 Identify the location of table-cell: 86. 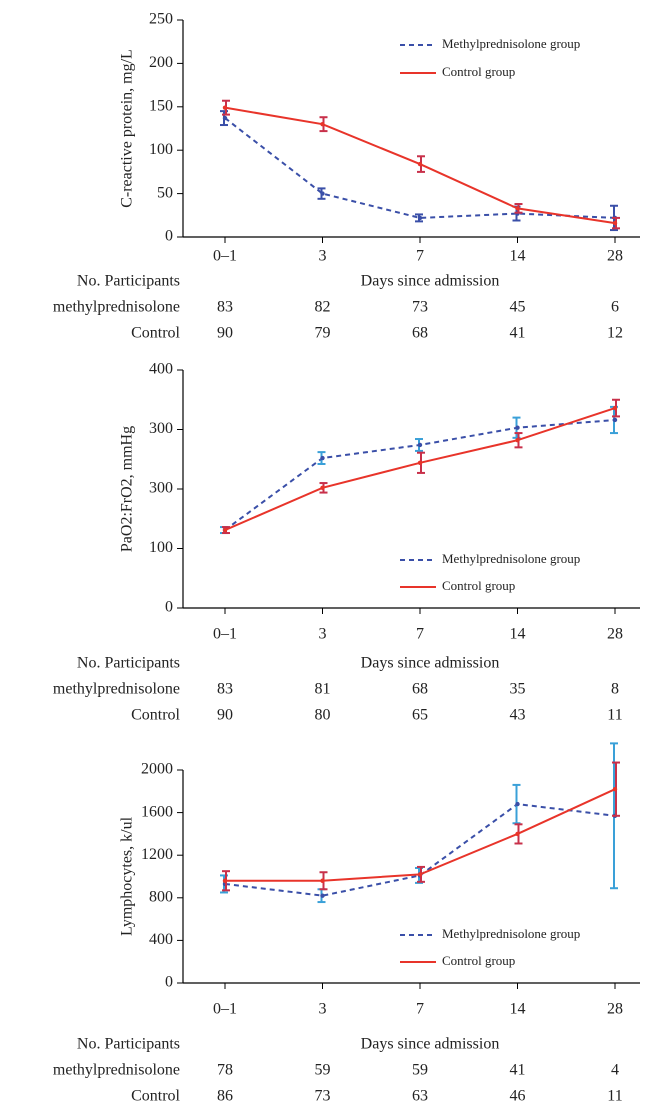
(225, 1096).